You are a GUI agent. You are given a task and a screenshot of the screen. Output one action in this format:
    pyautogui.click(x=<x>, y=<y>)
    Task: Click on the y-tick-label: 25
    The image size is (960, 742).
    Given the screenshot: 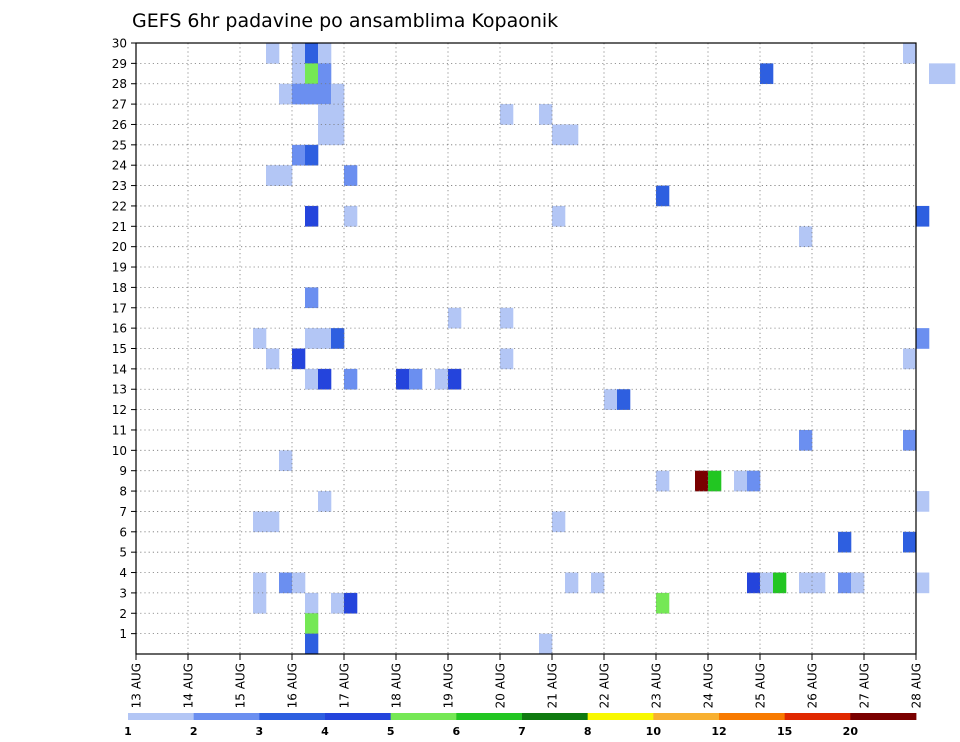 What is the action you would take?
    pyautogui.click(x=119, y=145)
    